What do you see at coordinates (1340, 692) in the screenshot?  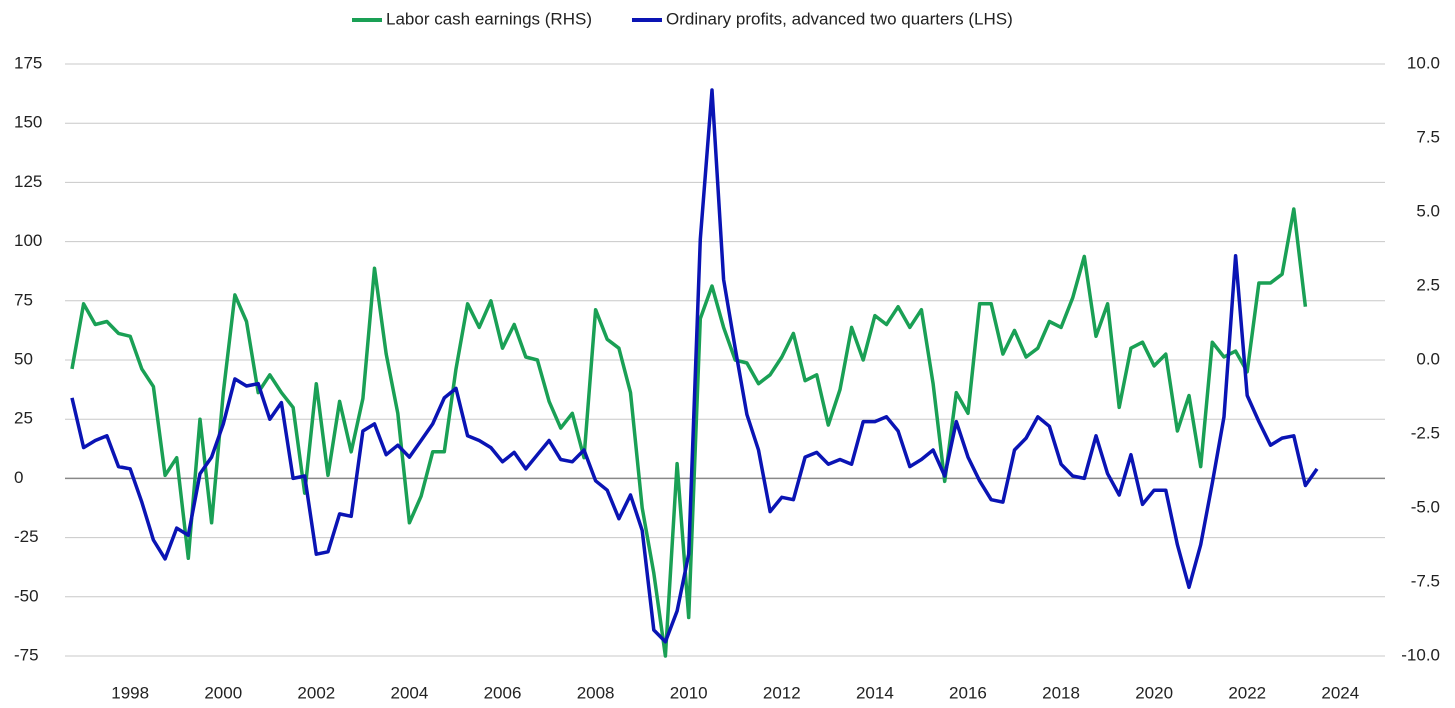 I see `x-tick-label: 2024` at bounding box center [1340, 692].